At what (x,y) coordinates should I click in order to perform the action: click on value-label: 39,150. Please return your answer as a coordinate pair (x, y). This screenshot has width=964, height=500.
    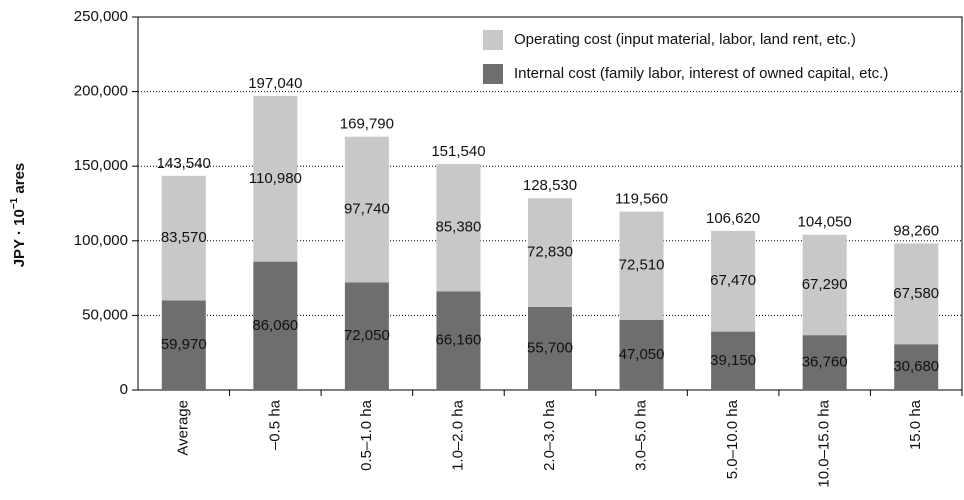
    Looking at the image, I should click on (733, 360).